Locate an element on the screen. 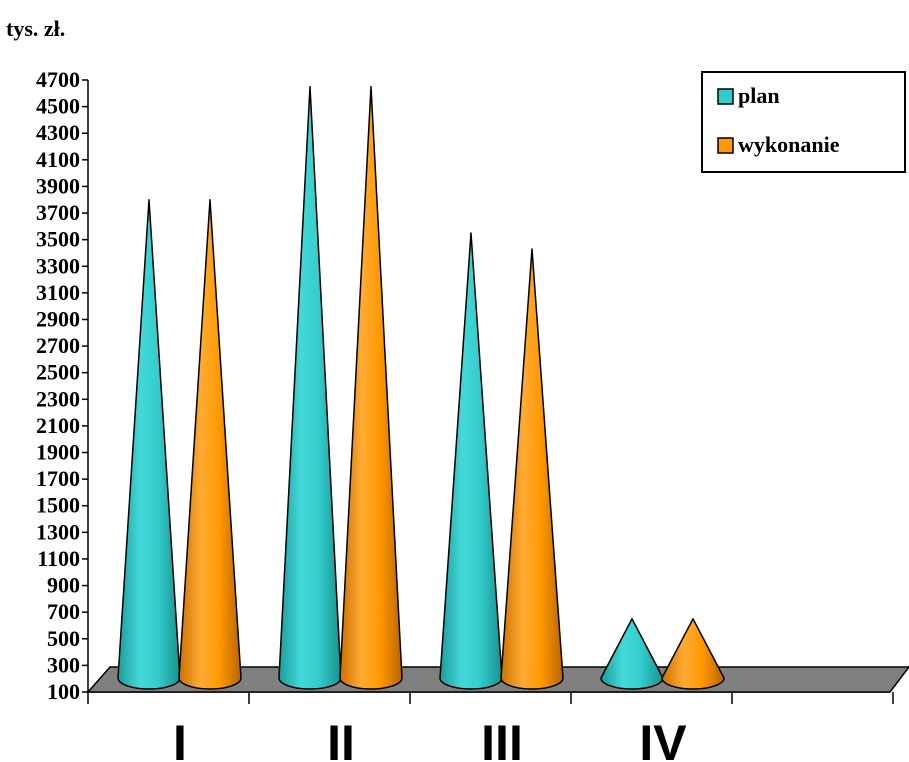 This screenshot has width=909, height=762. cone-wykonanie-IV is located at coordinates (693, 654).